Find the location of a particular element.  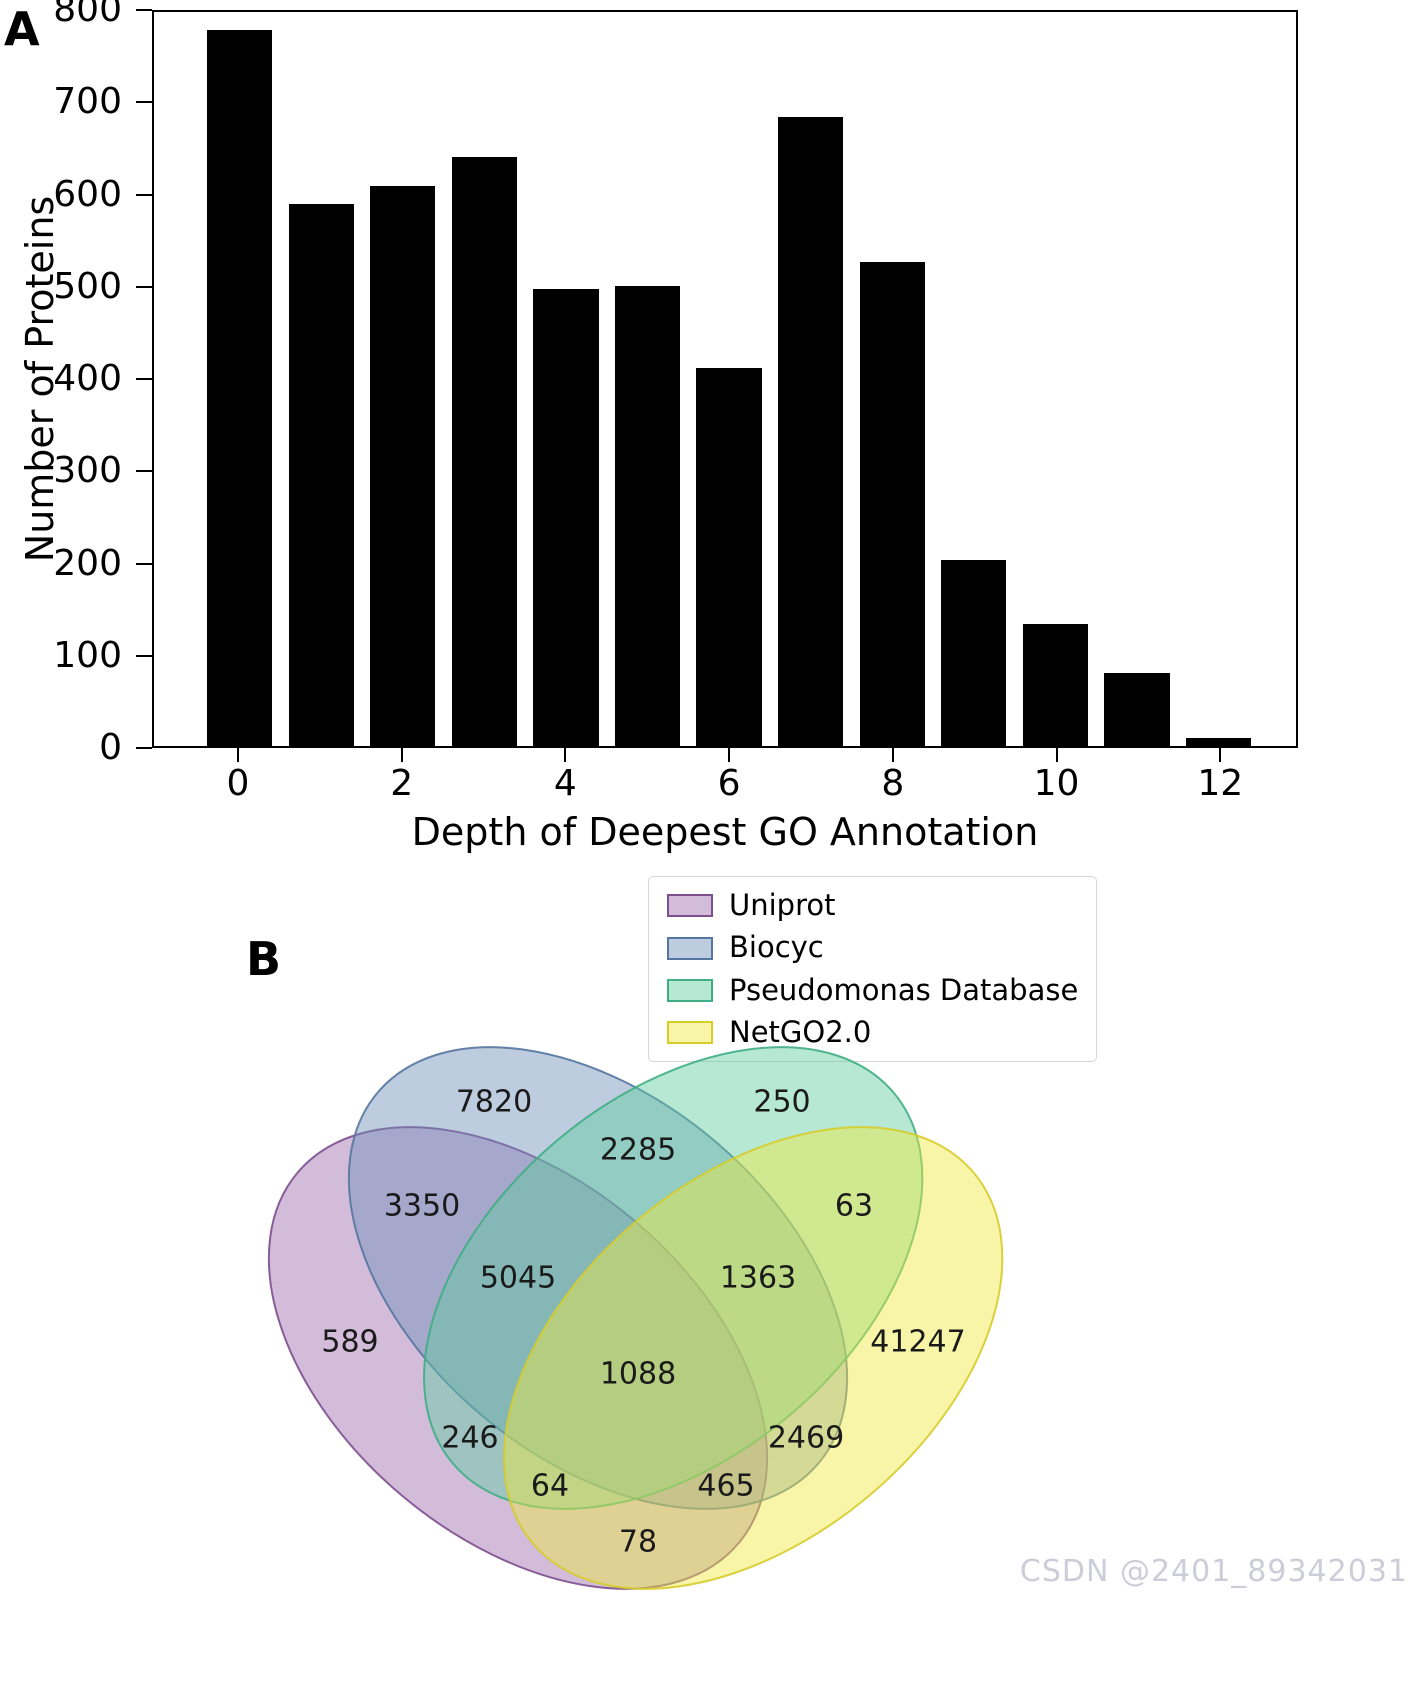

bar-x5 is located at coordinates (647, 516).